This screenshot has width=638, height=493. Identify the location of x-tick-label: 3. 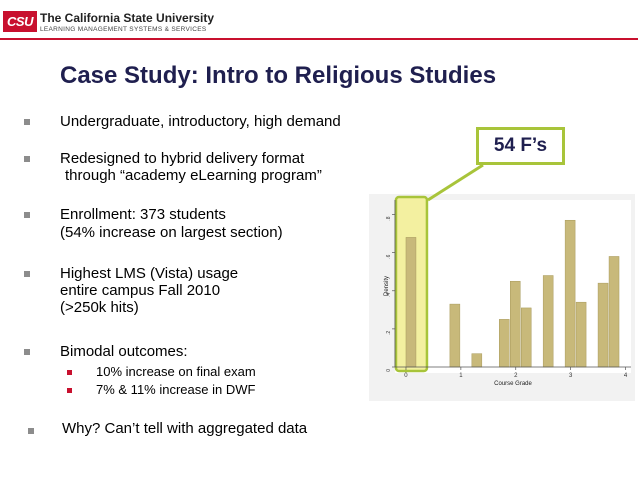
(571, 376).